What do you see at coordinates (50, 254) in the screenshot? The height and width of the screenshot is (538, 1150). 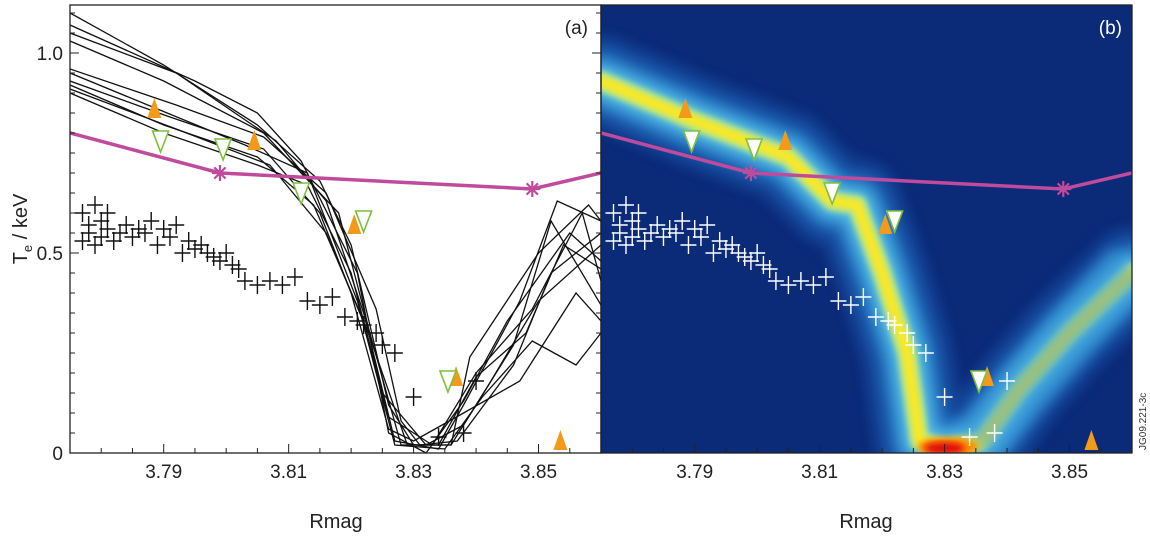 I see `y-tick-label: 0.5` at bounding box center [50, 254].